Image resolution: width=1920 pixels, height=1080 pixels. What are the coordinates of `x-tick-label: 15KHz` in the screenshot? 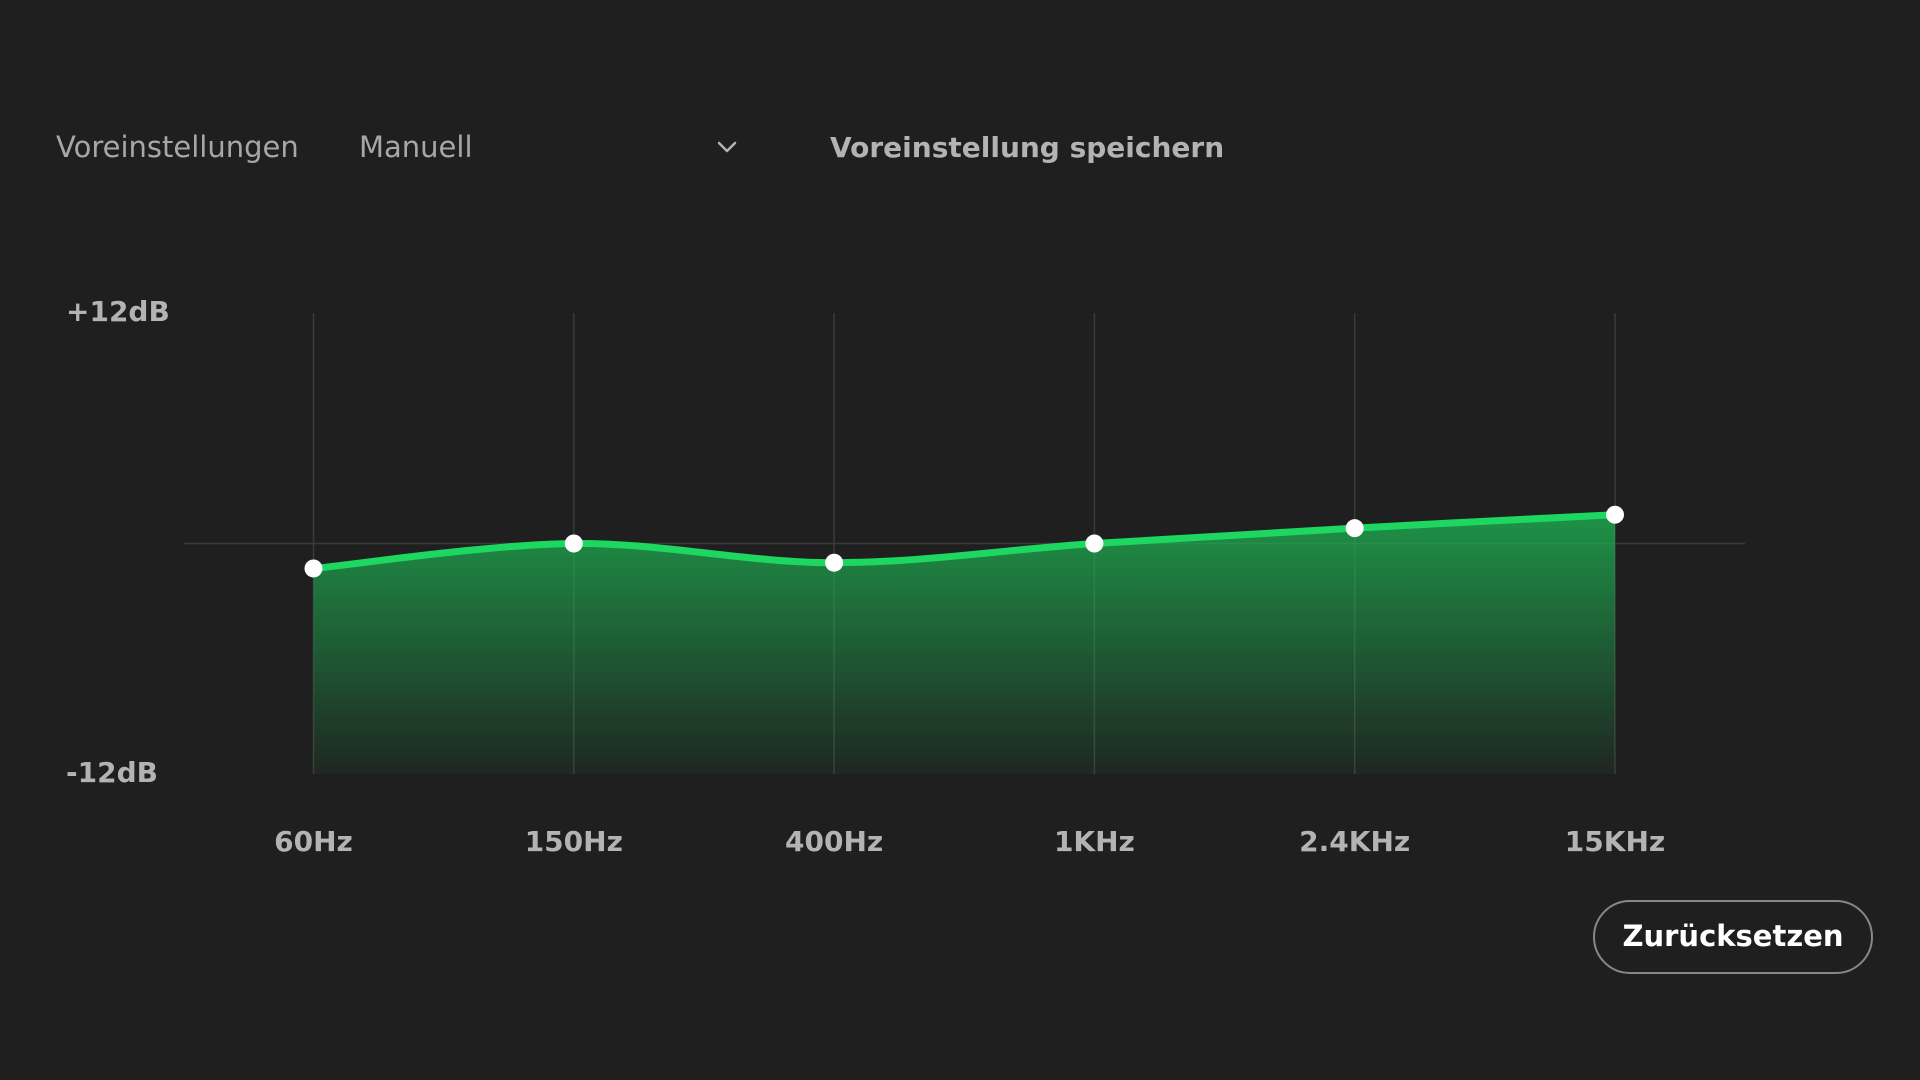 It's located at (1615, 841).